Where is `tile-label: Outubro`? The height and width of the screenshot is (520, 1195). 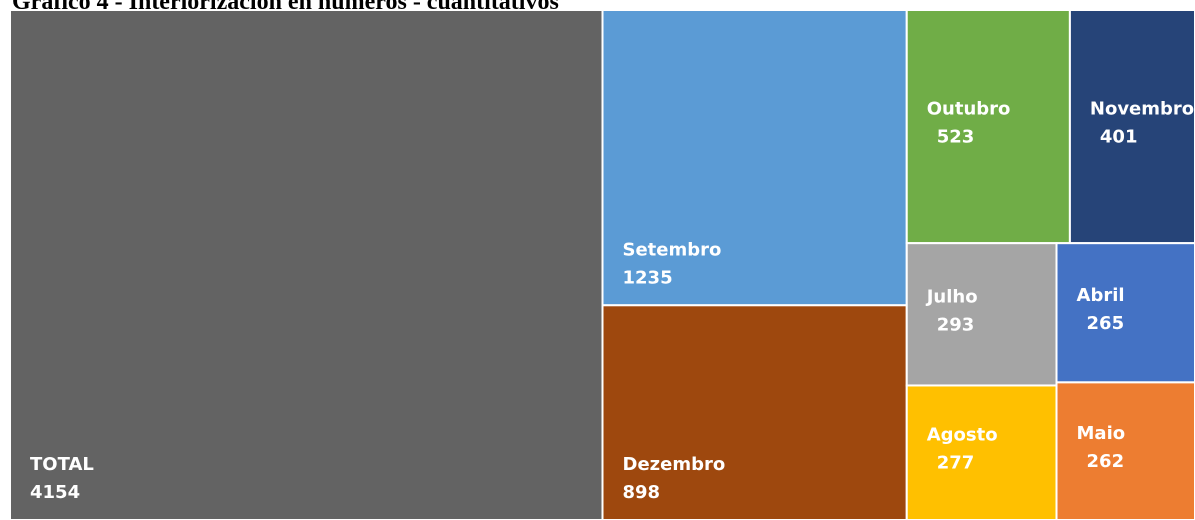 tile-label: Outubro is located at coordinates (969, 109).